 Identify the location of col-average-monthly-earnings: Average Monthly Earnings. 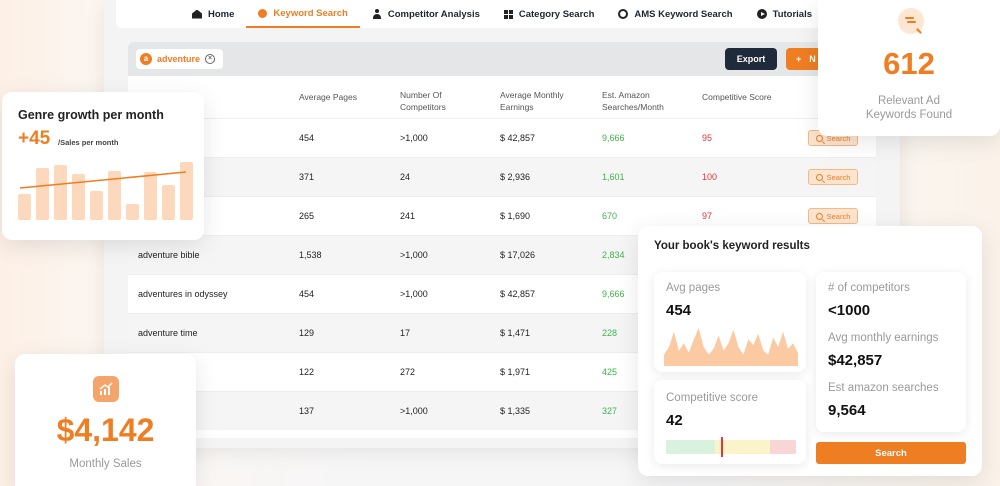
(532, 101).